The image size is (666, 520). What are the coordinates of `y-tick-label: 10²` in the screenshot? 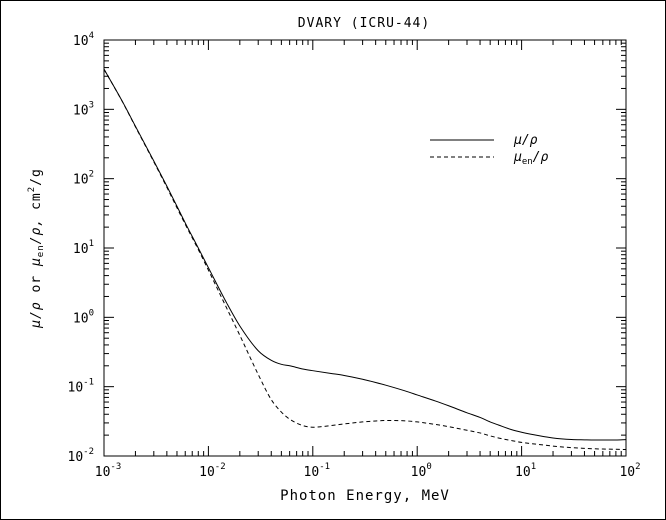 It's located at (83, 179).